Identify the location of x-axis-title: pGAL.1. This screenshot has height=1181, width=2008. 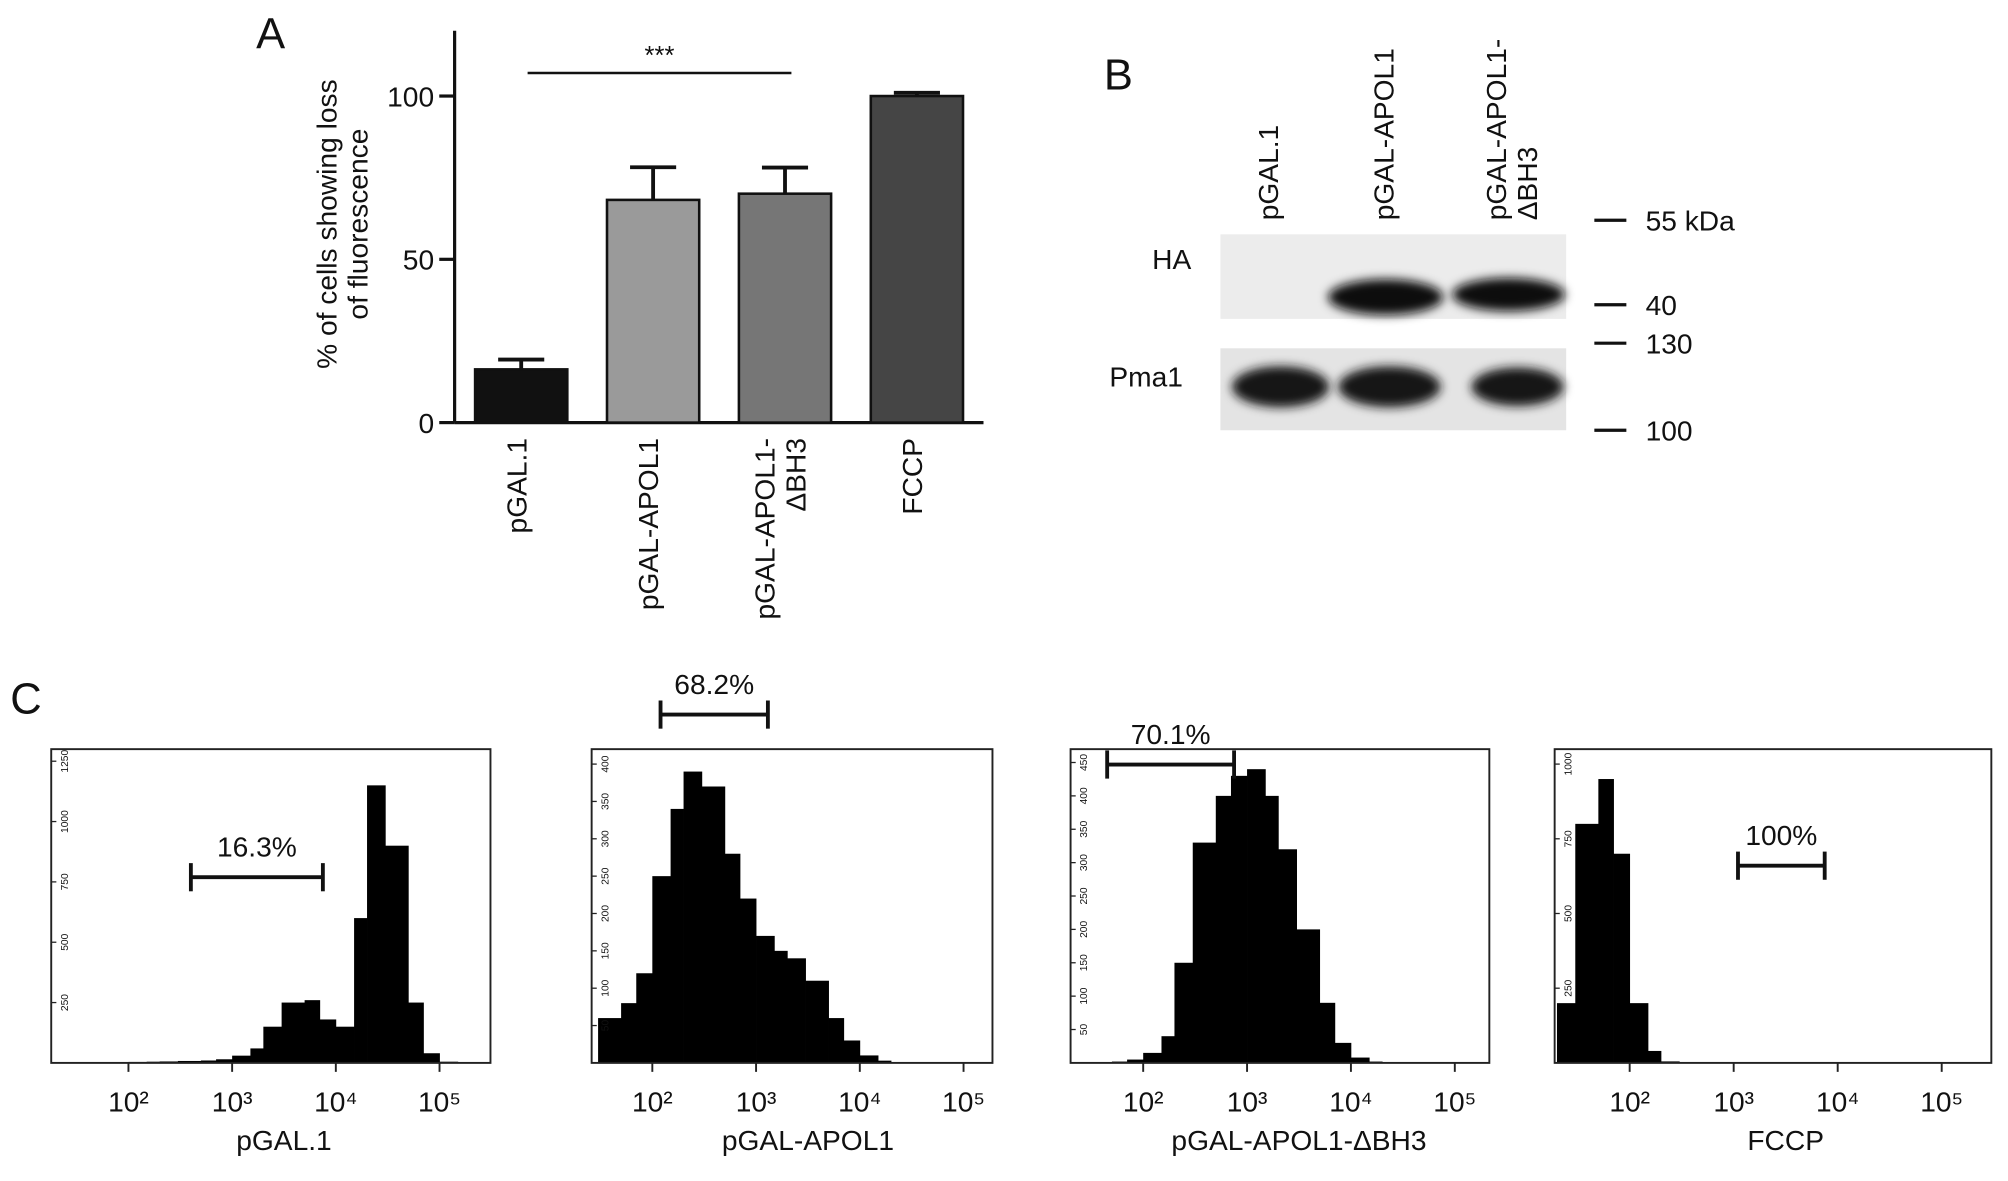
(283, 1140).